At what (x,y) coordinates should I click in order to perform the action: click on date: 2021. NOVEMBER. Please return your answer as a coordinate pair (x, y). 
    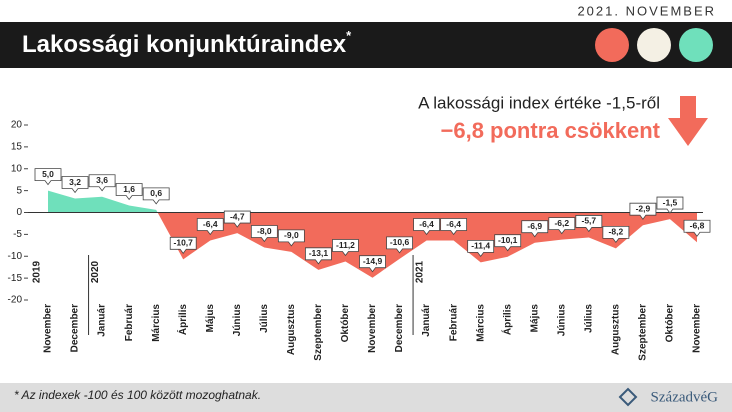
    Looking at the image, I should click on (646, 10).